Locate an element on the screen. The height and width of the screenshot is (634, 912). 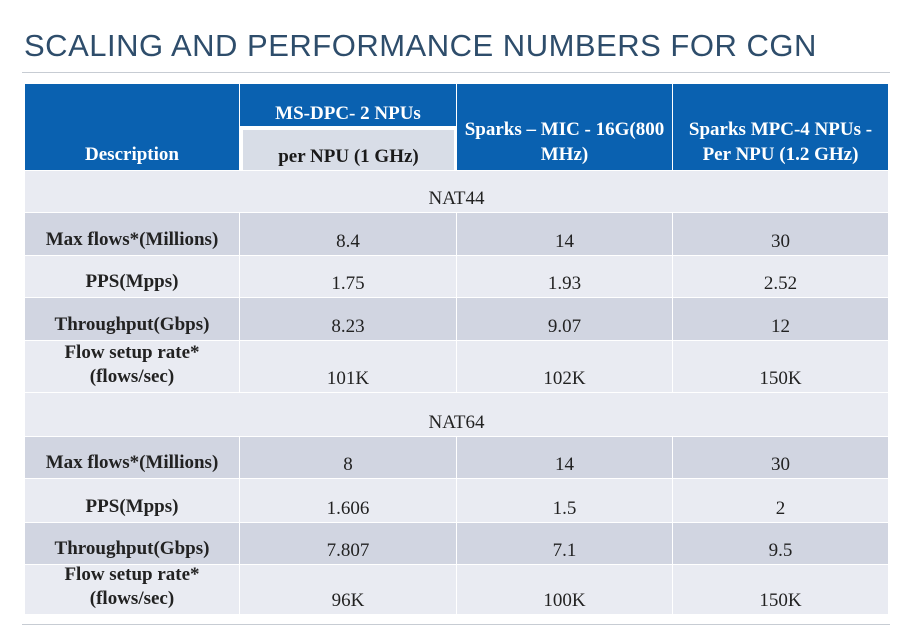
table-cell: 101K is located at coordinates (348, 367).